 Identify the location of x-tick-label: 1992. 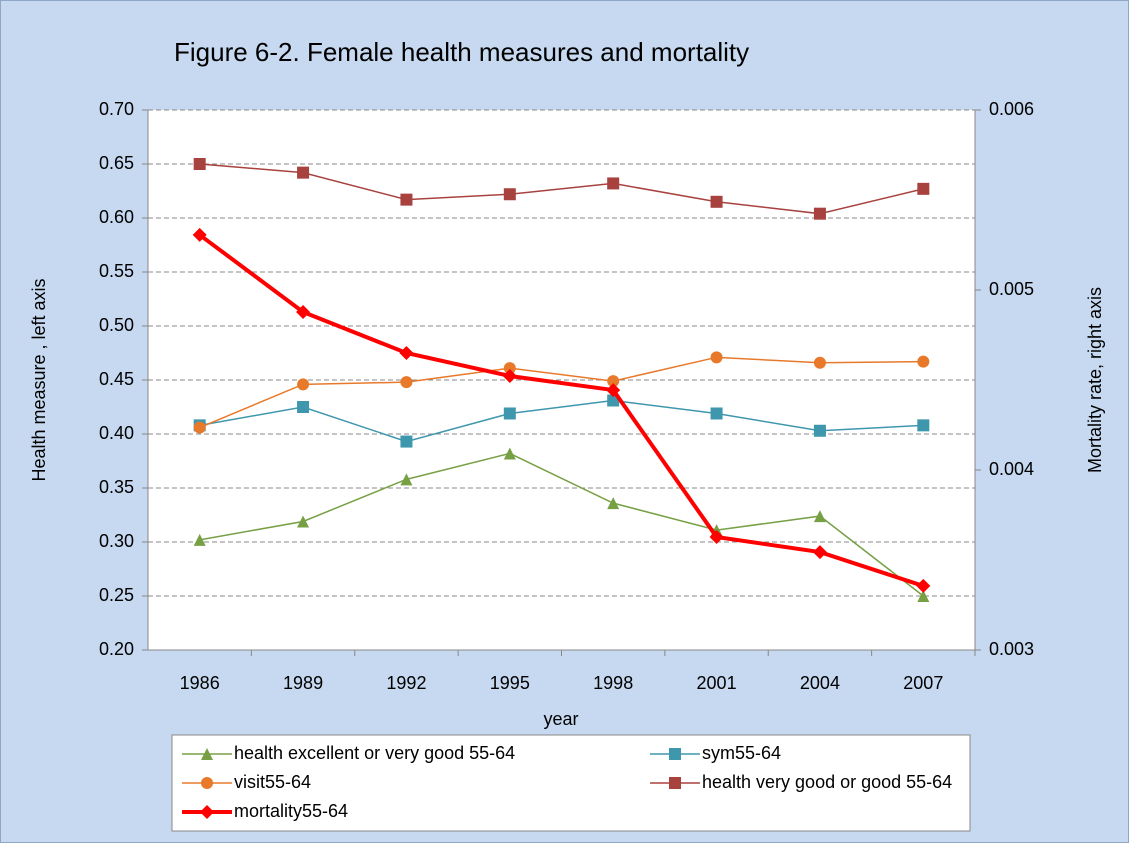
(406, 683).